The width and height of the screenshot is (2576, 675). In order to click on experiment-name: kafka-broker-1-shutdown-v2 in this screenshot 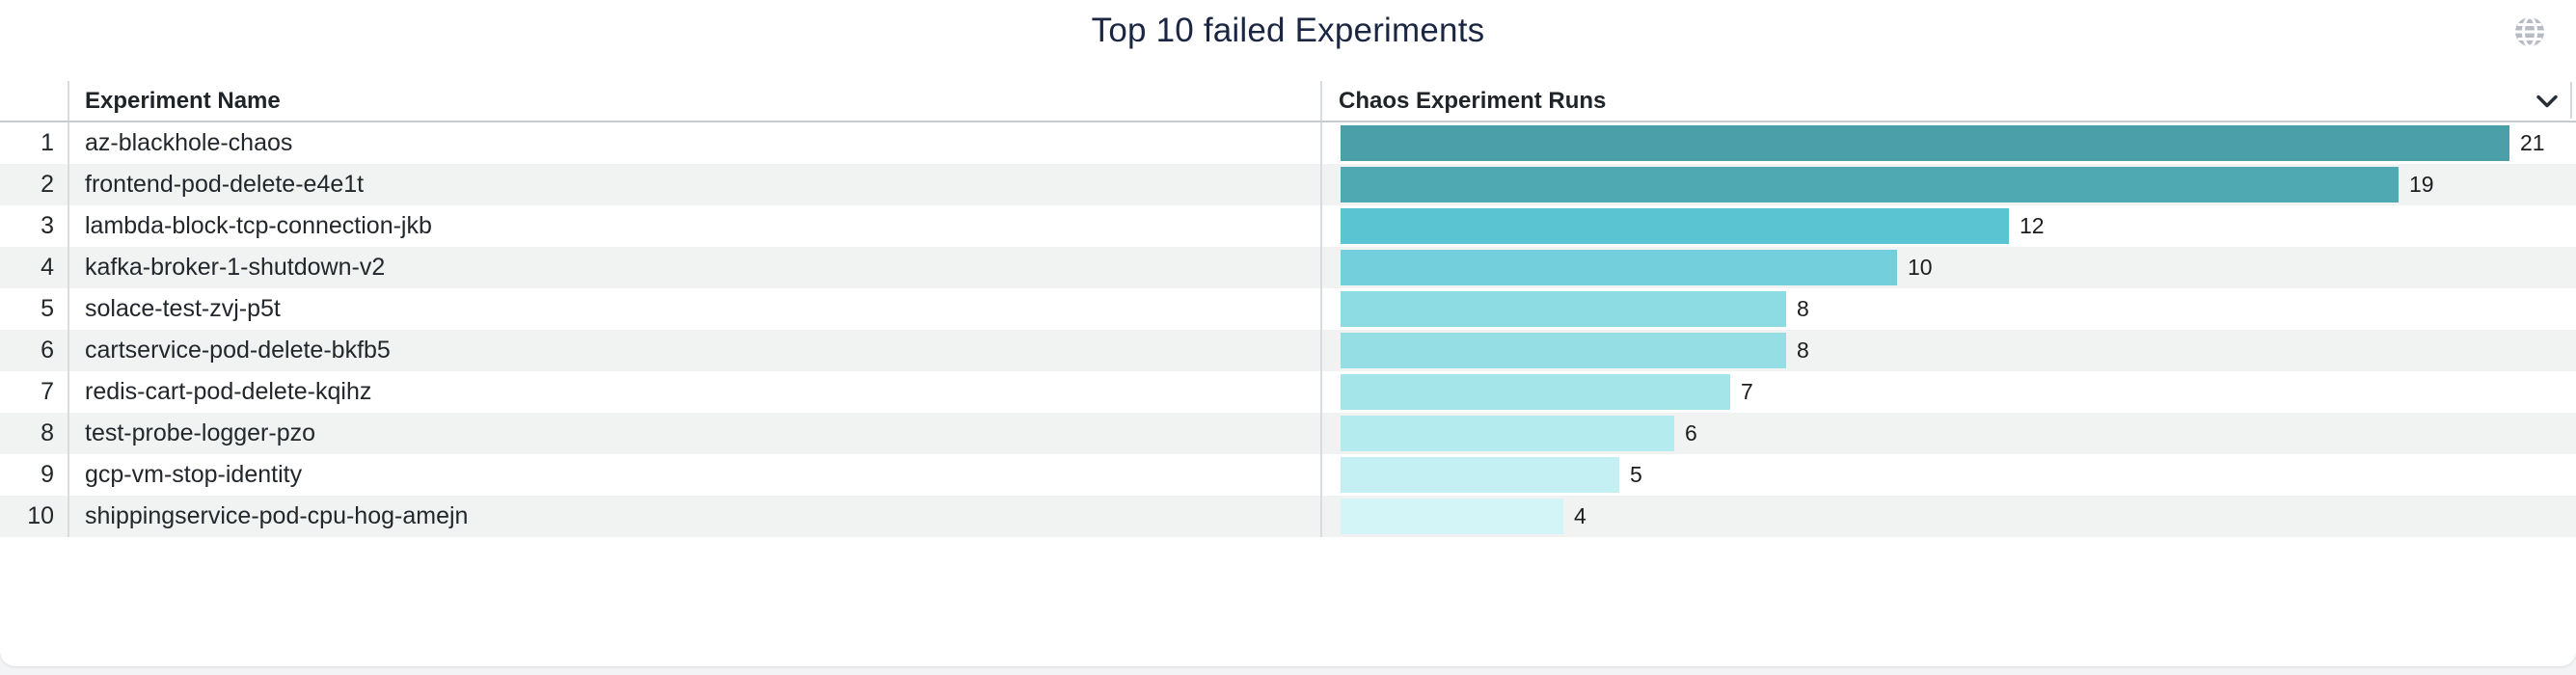, I will do `click(695, 267)`.